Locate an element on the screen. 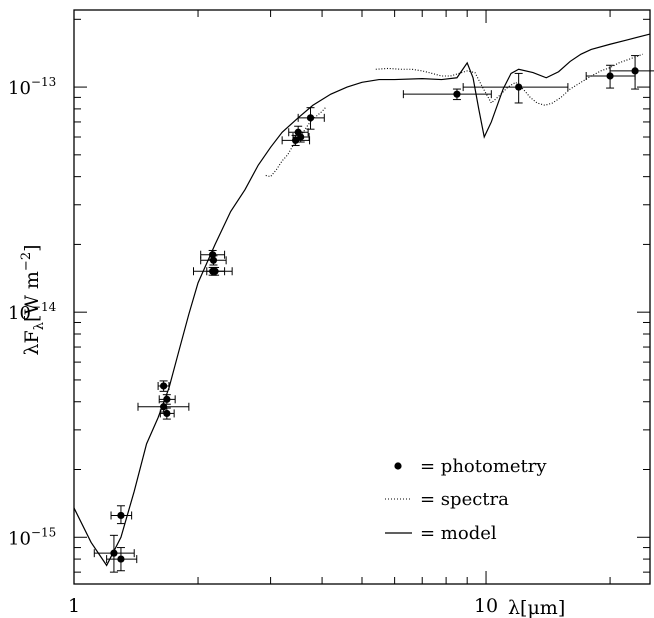 This screenshot has height=618, width=654. legend: = photometry = spectra = model is located at coordinates (466, 500).